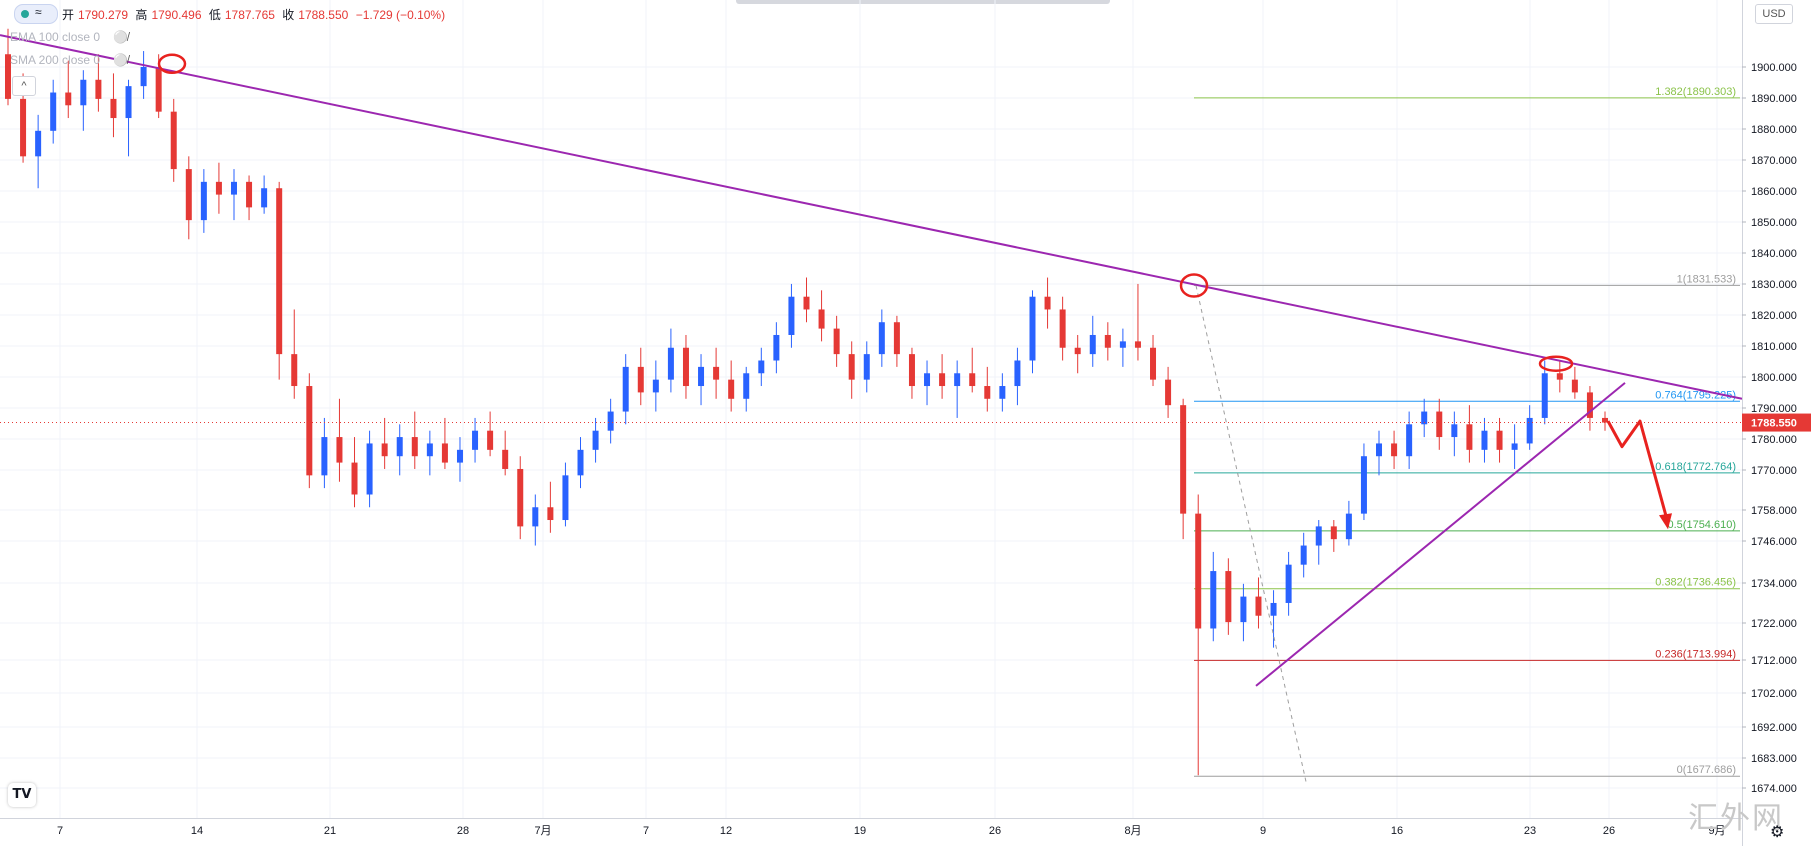 This screenshot has height=846, width=1815. I want to click on price-tick-label: 1900.000, so click(1774, 68).